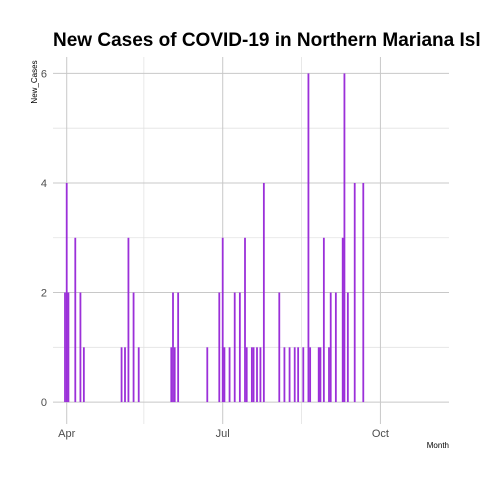  I want to click on y-axis-label: New_Cases, so click(34, 81).